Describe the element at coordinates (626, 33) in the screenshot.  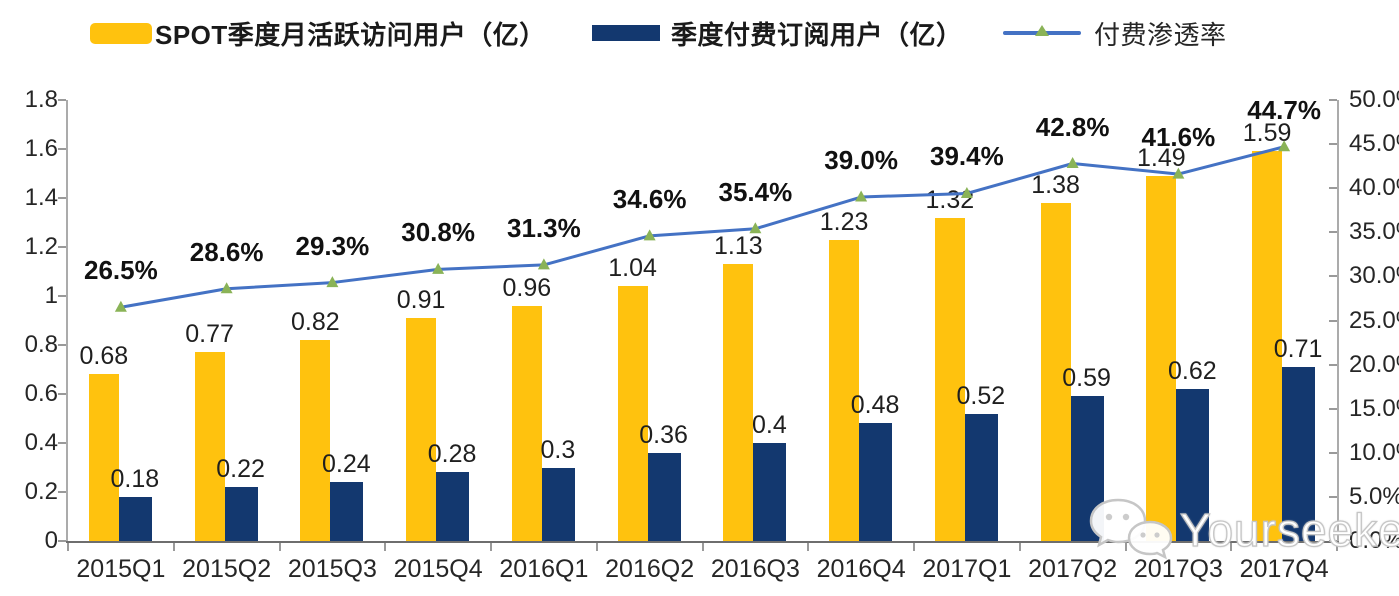
I see `navy-bar-swatch` at that location.